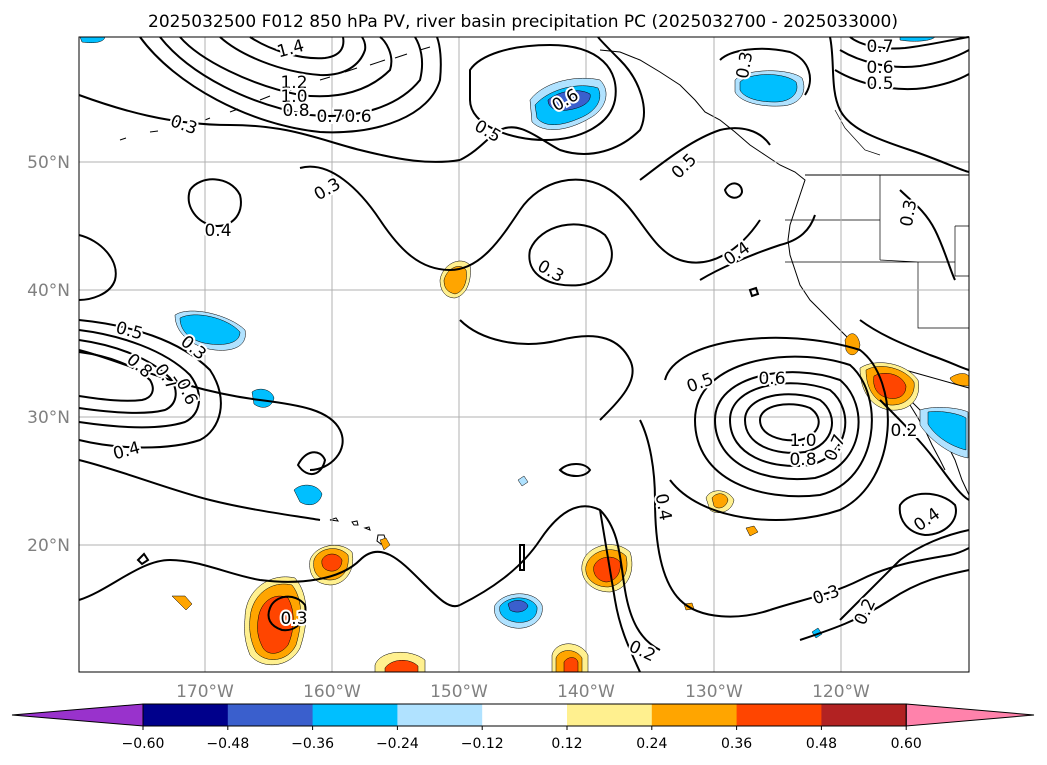 The image size is (1047, 765). What do you see at coordinates (924, 450) in the screenshot?
I see `contour-0.2-east` at bounding box center [924, 450].